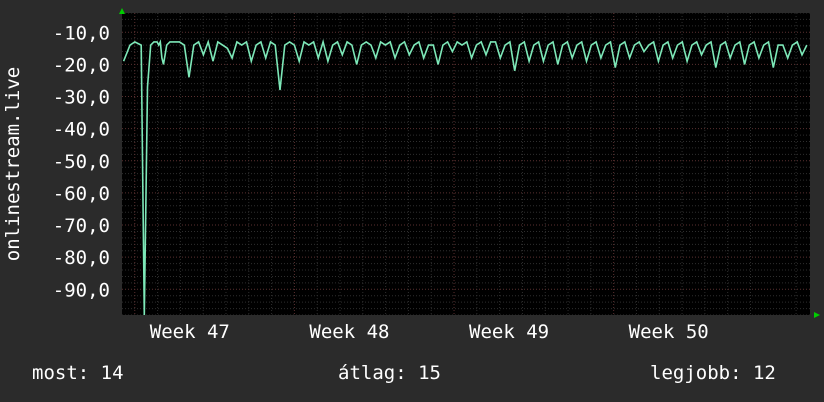  Describe the element at coordinates (81, 130) in the screenshot. I see `y-tick-label: -40,0` at that location.